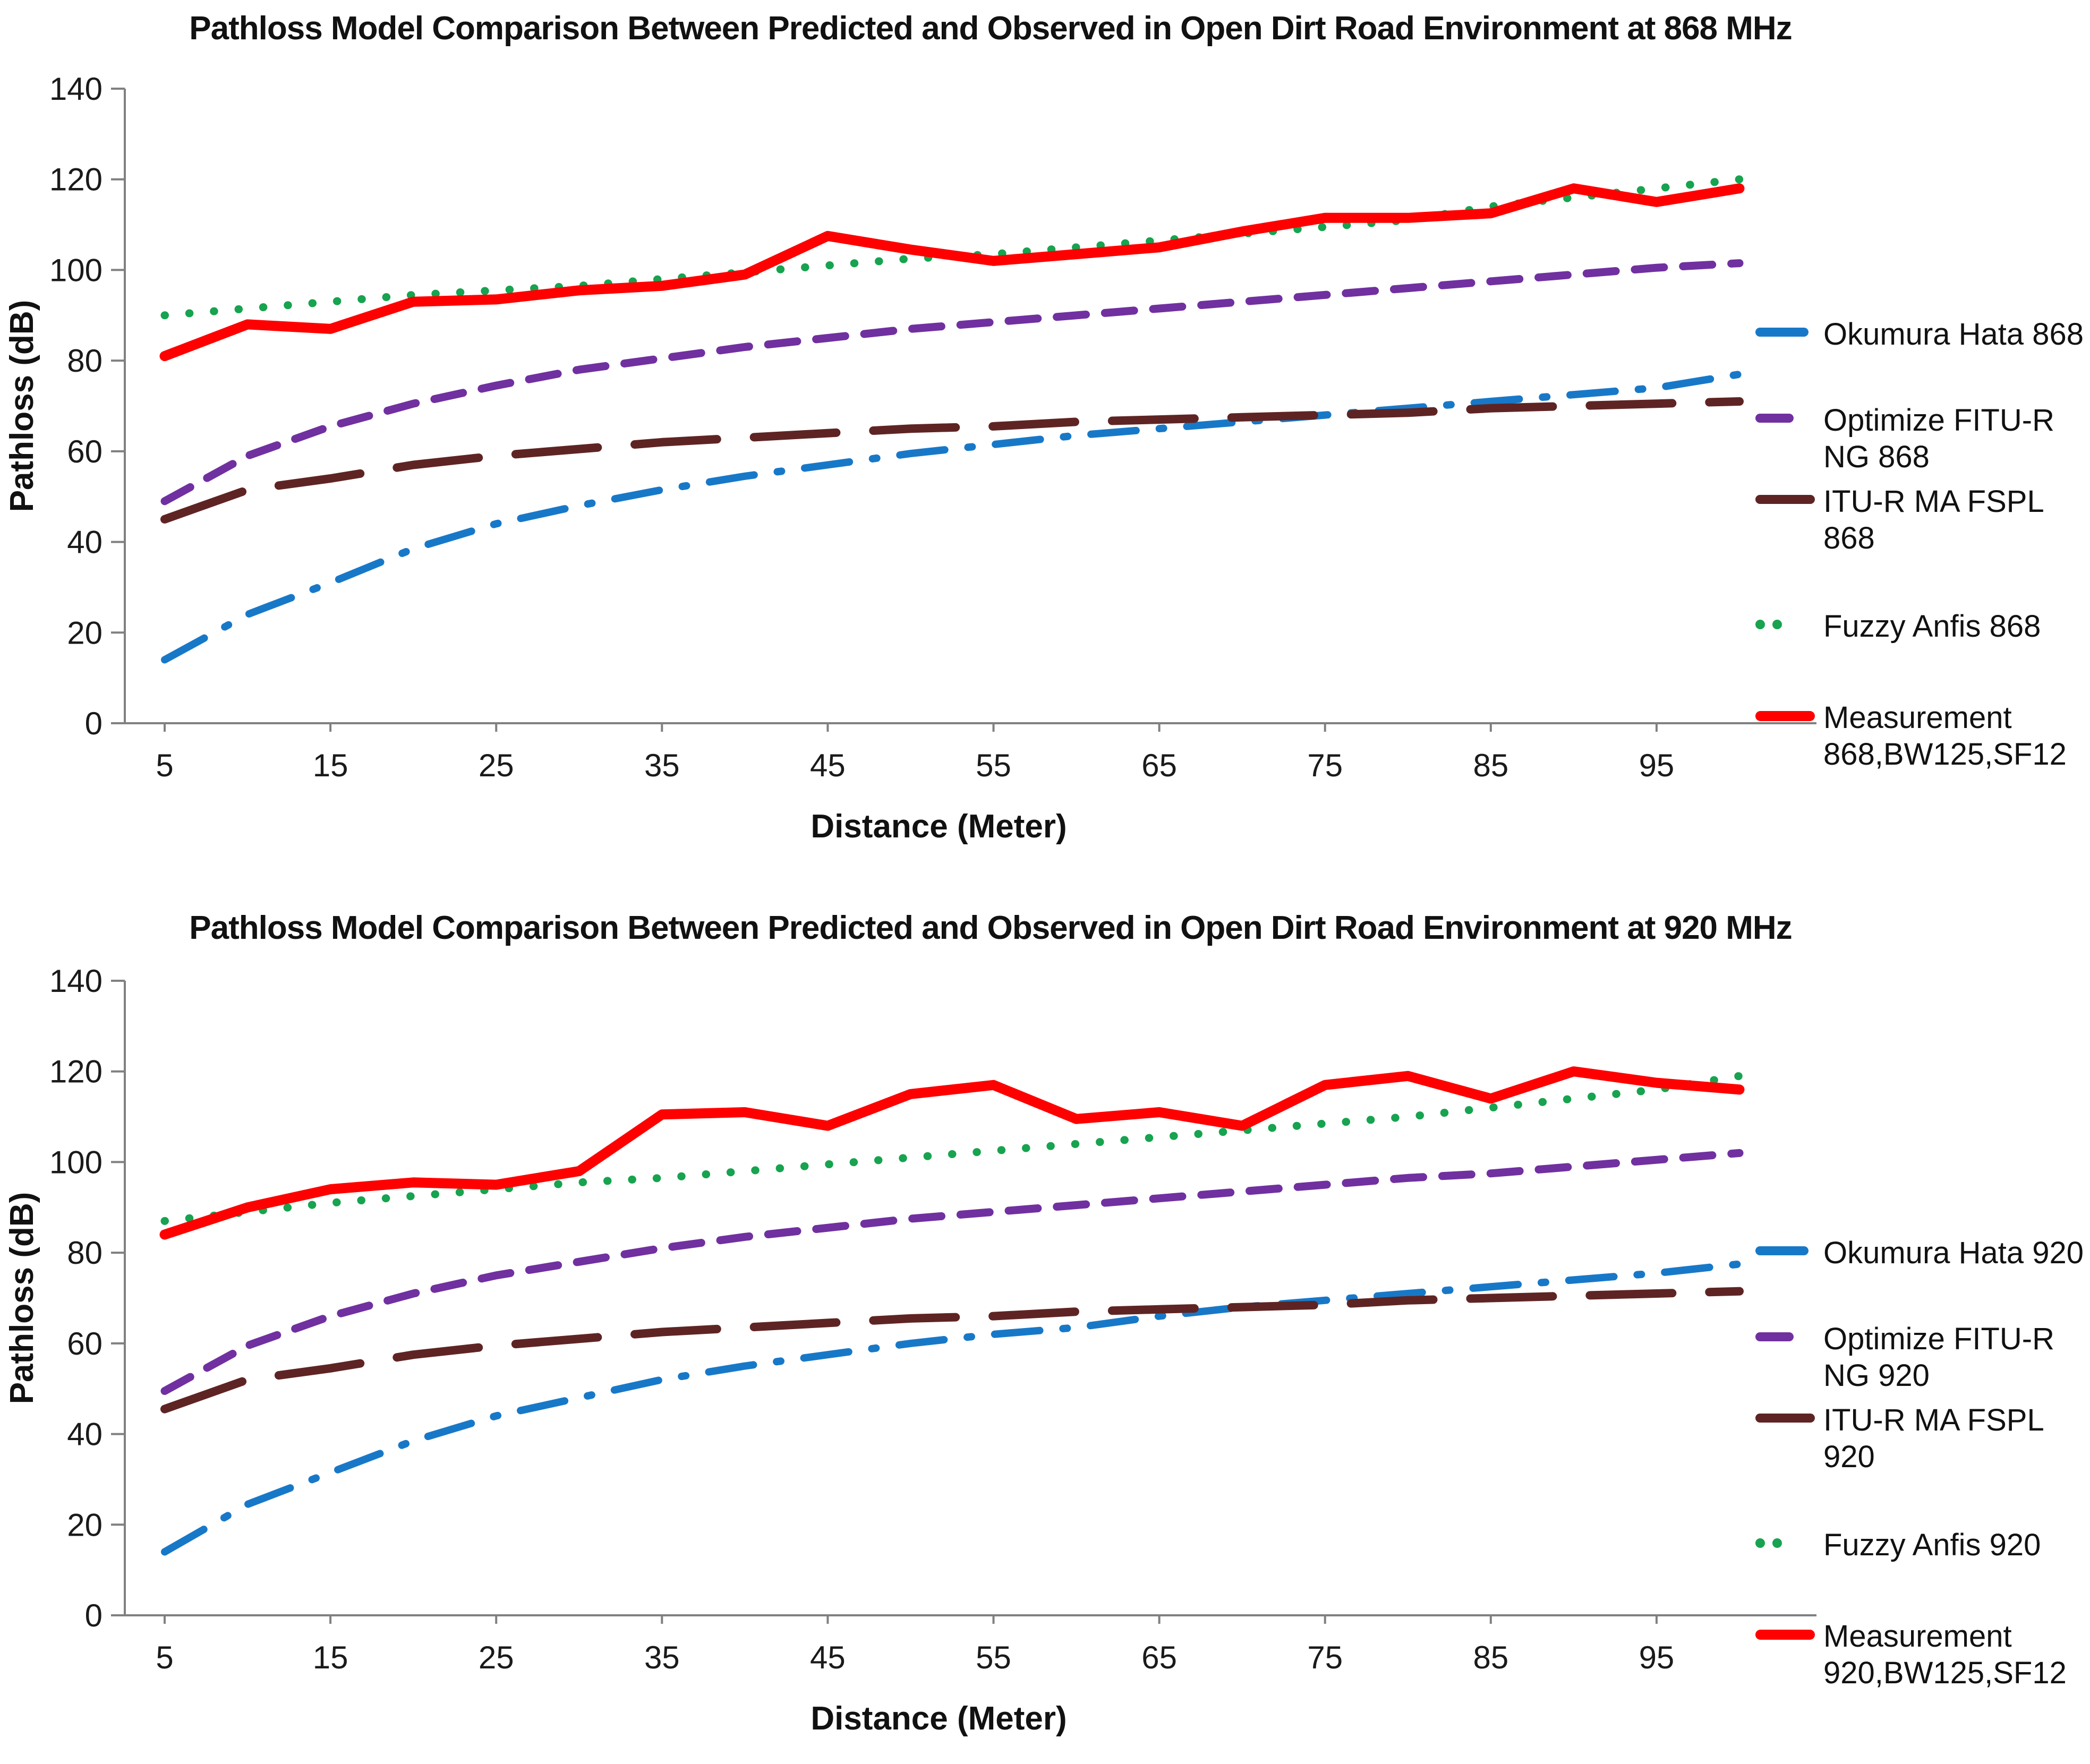  Describe the element at coordinates (952, 460) in the screenshot. I see `itu-r-ma-fspl-868-line` at that location.